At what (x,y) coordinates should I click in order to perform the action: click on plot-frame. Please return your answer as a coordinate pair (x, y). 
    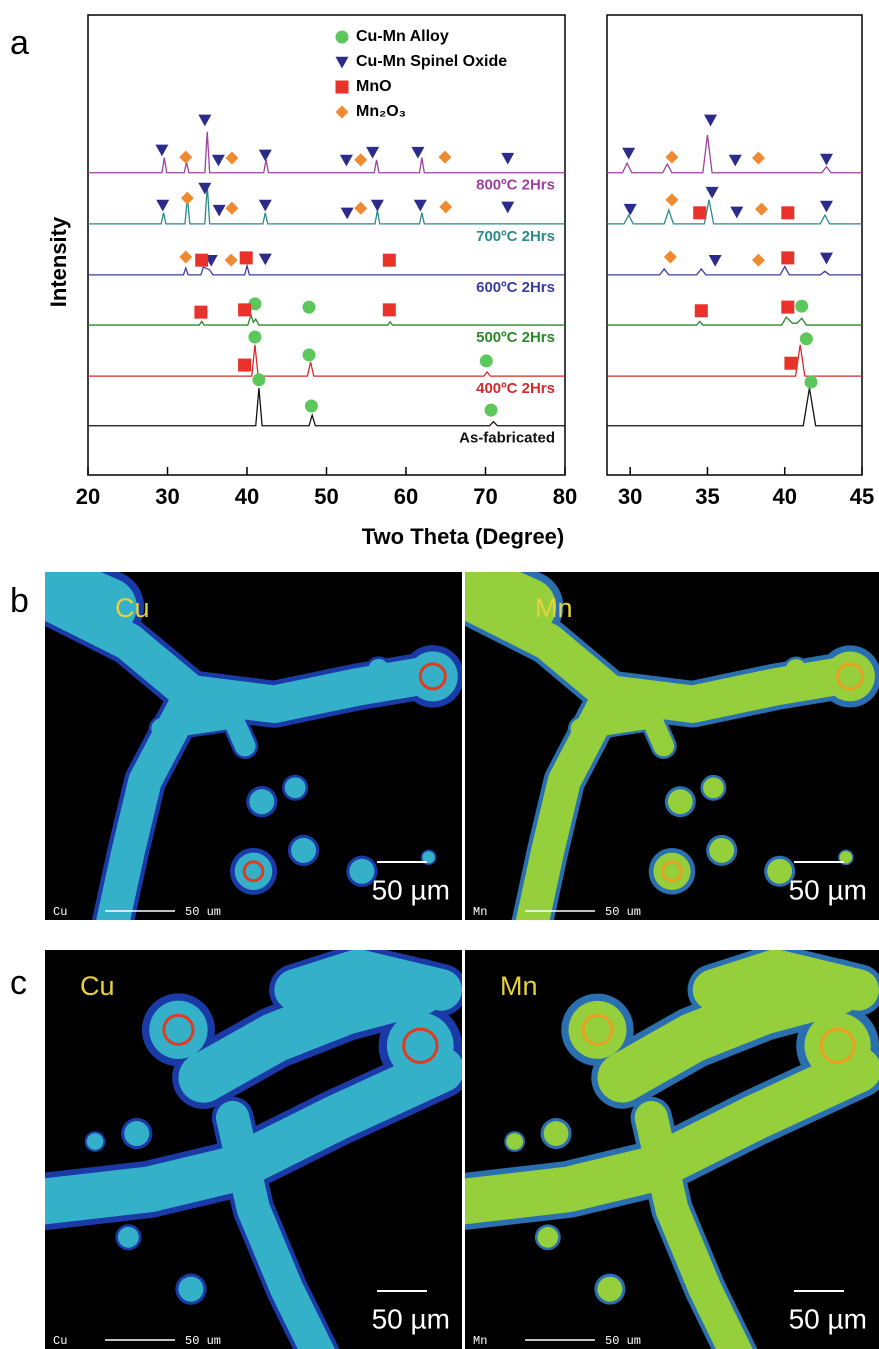
    Looking at the image, I should click on (734, 245).